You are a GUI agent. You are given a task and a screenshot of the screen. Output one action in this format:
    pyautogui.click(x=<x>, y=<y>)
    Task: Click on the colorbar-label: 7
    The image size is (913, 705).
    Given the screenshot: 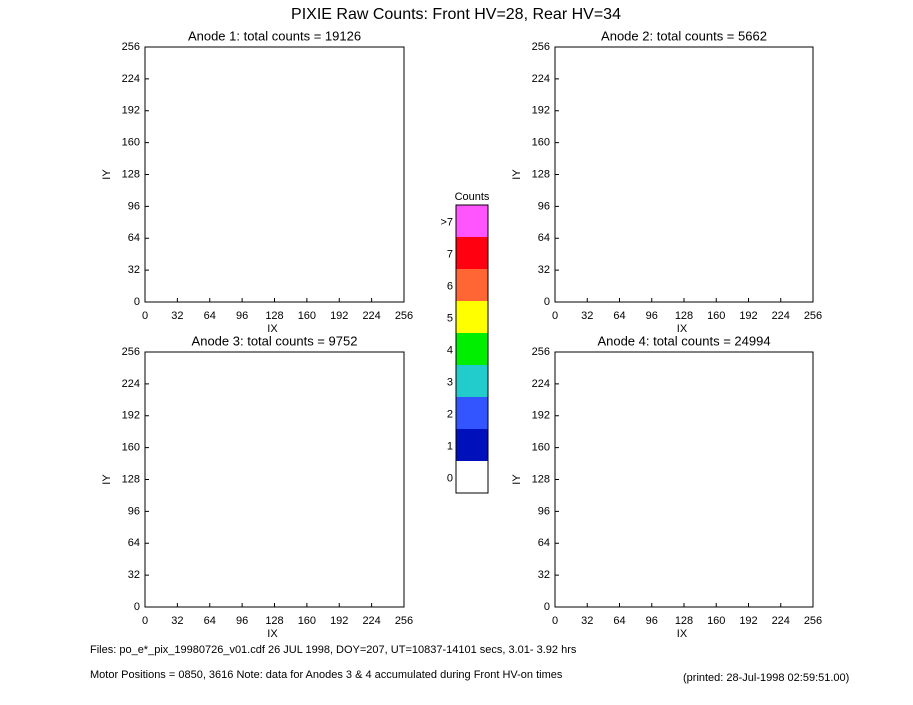 What is the action you would take?
    pyautogui.click(x=450, y=255)
    